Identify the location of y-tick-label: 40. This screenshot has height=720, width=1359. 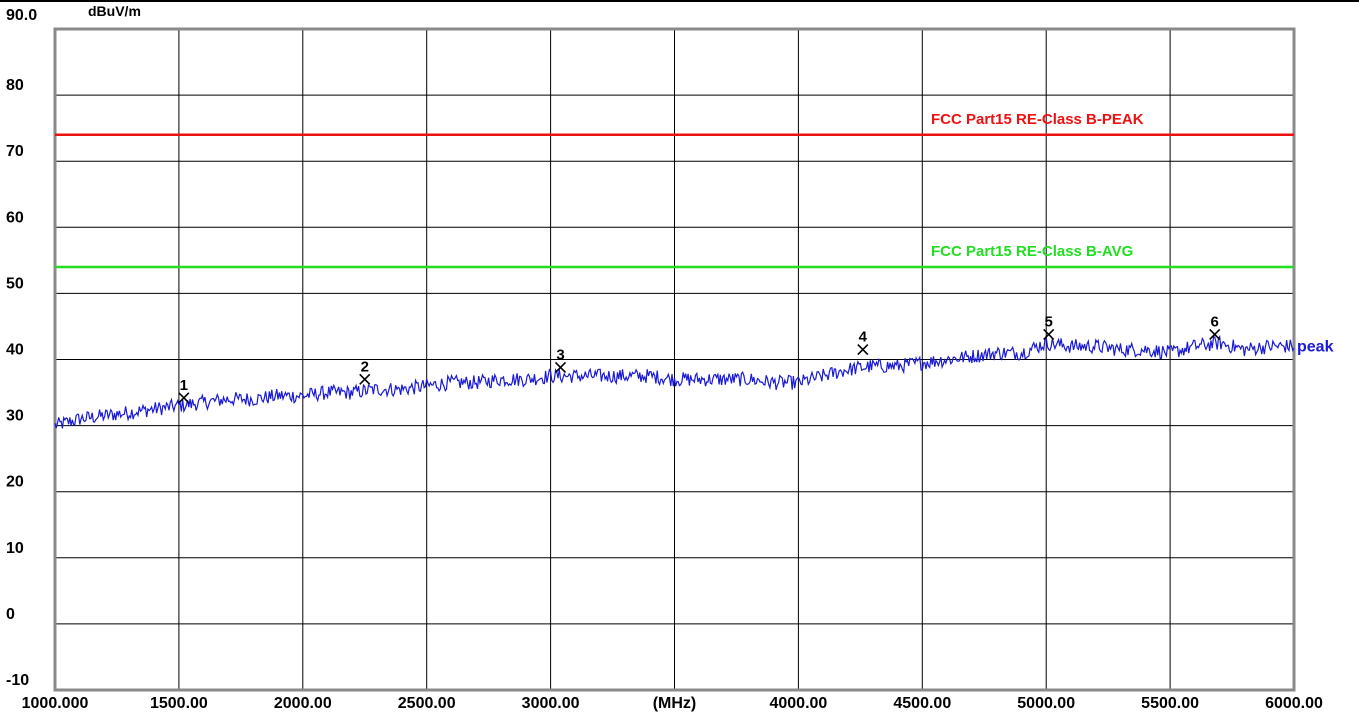
(15, 350).